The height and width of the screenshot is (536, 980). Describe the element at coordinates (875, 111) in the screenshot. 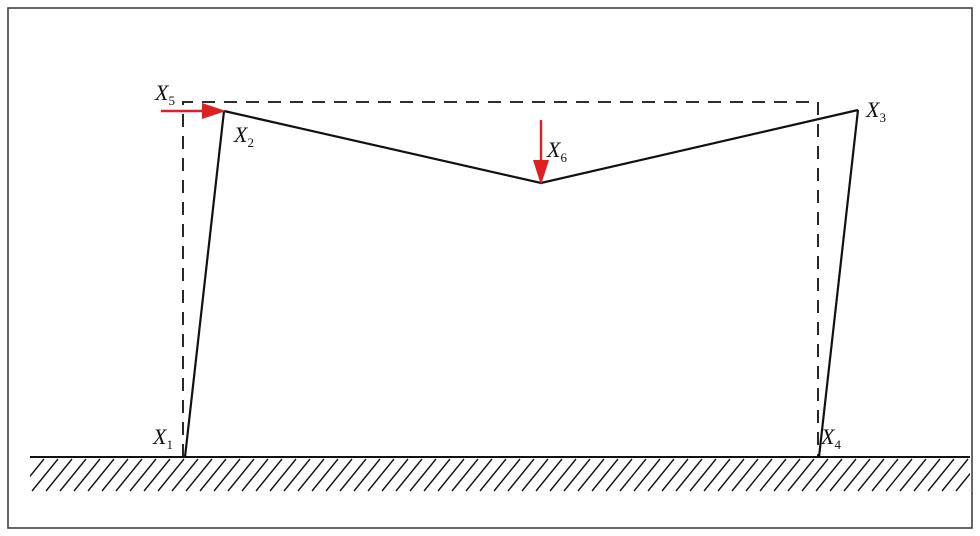

I see `label-x3: X3` at that location.